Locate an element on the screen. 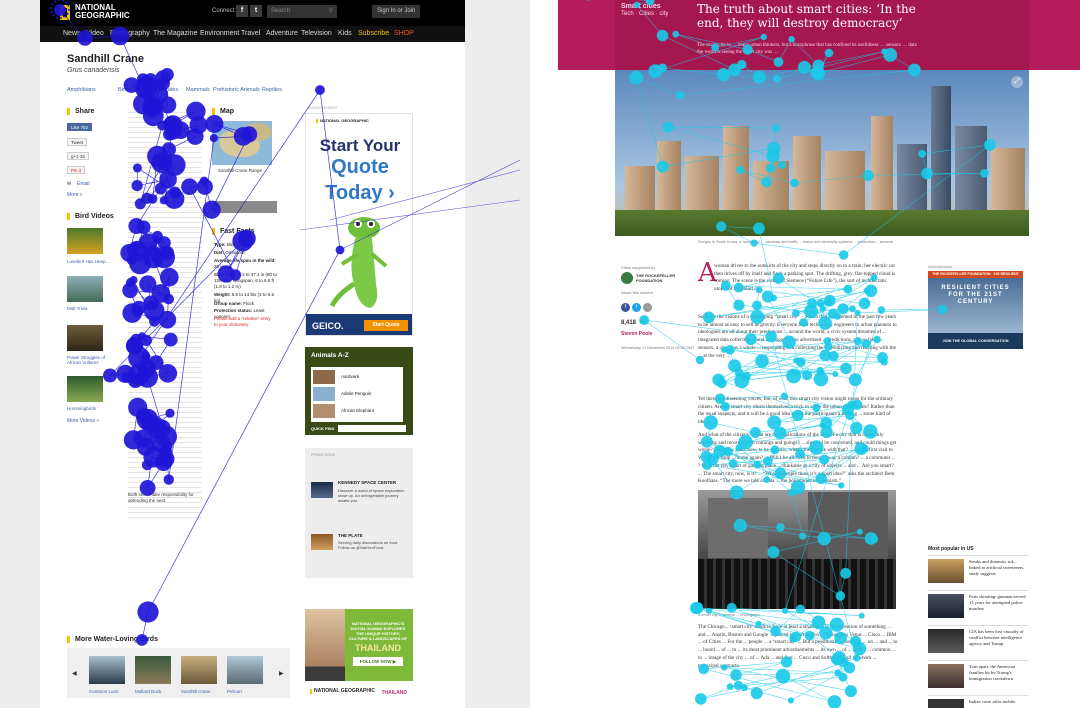 The image size is (1080, 708). facebook-like-button: Like 752 is located at coordinates (80, 127).